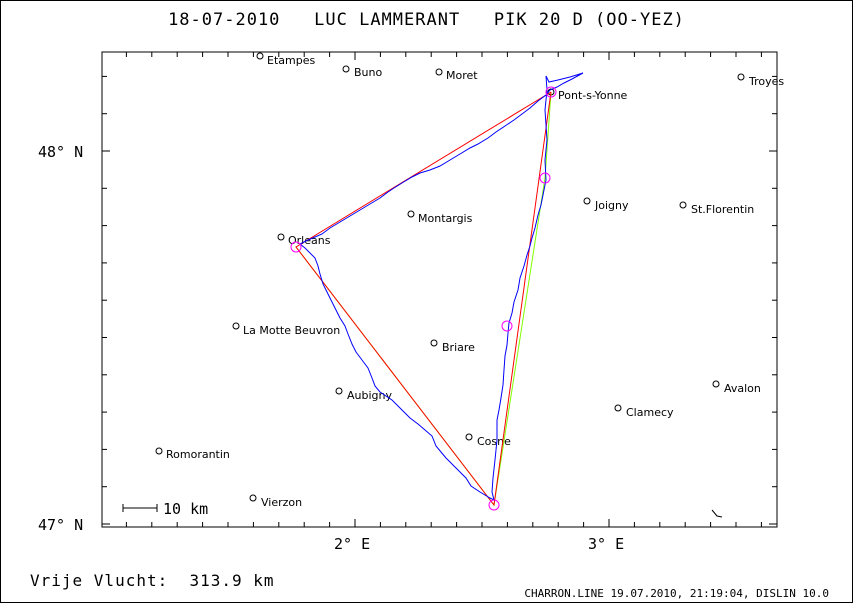  I want to click on town-label: Montargis, so click(445, 218).